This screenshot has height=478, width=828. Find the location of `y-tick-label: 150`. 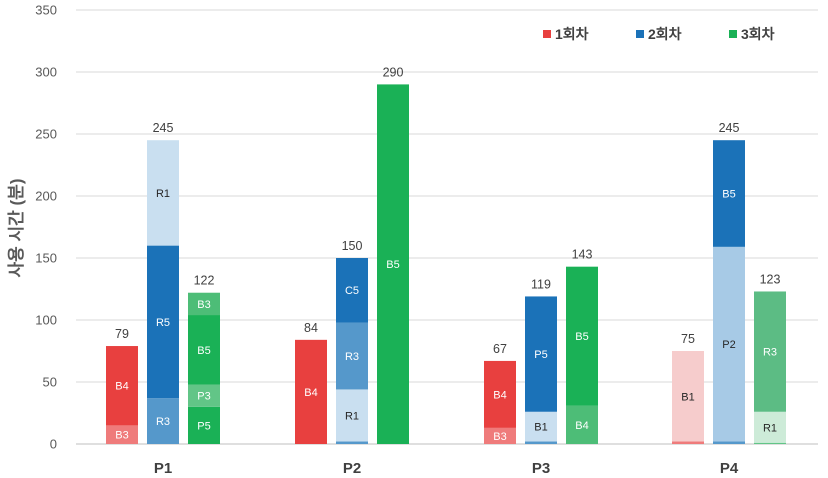

y-tick-label: 150 is located at coordinates (46, 258).